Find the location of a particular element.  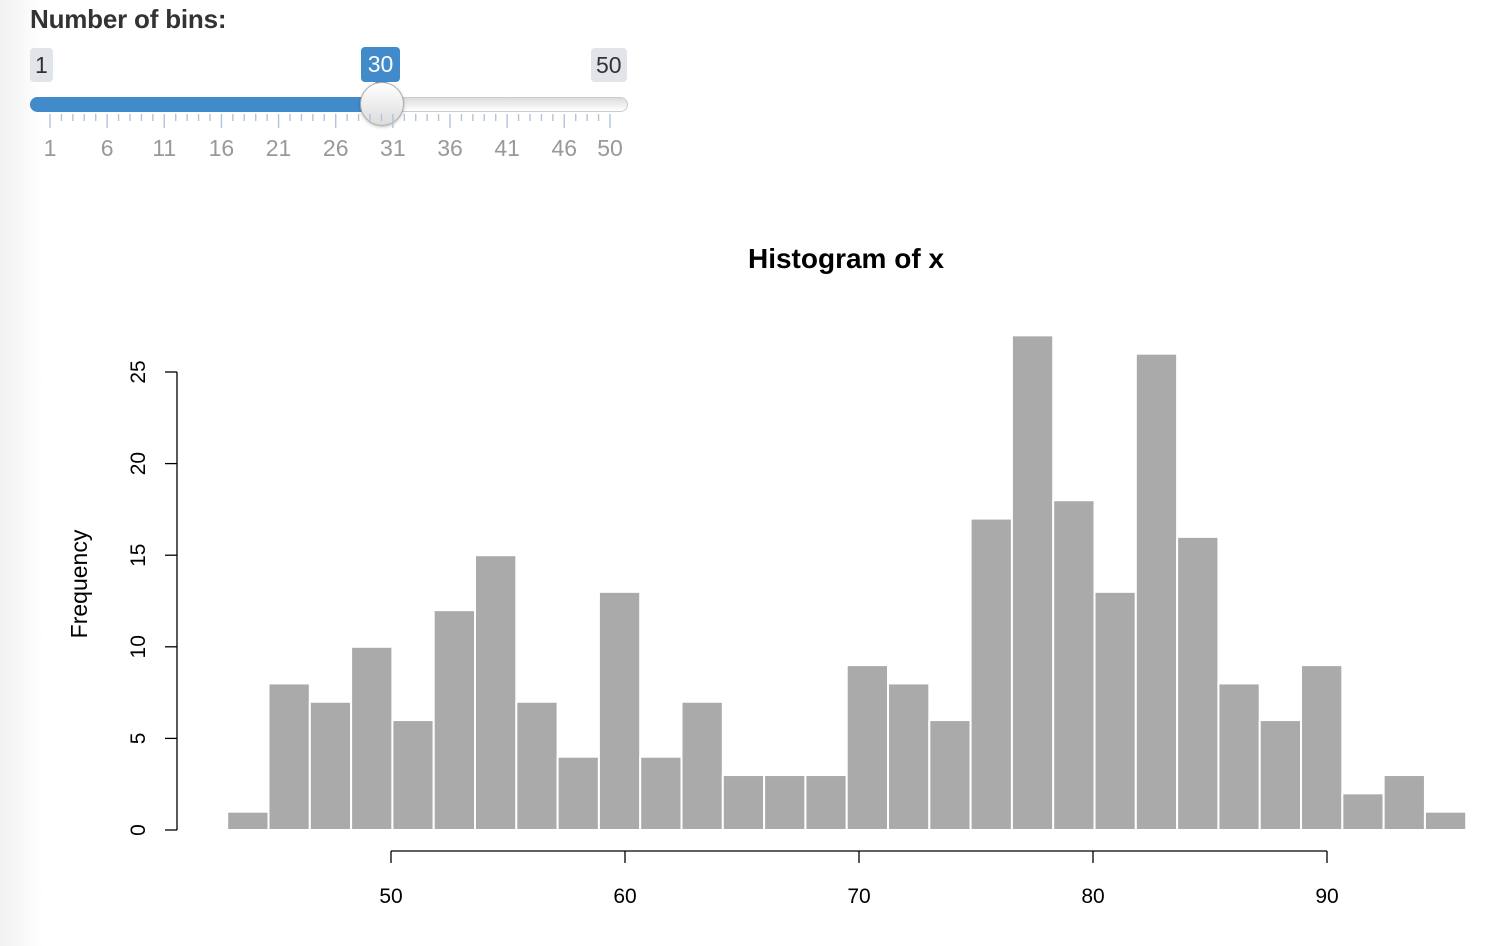

x-tick-label: 60 is located at coordinates (624, 896).